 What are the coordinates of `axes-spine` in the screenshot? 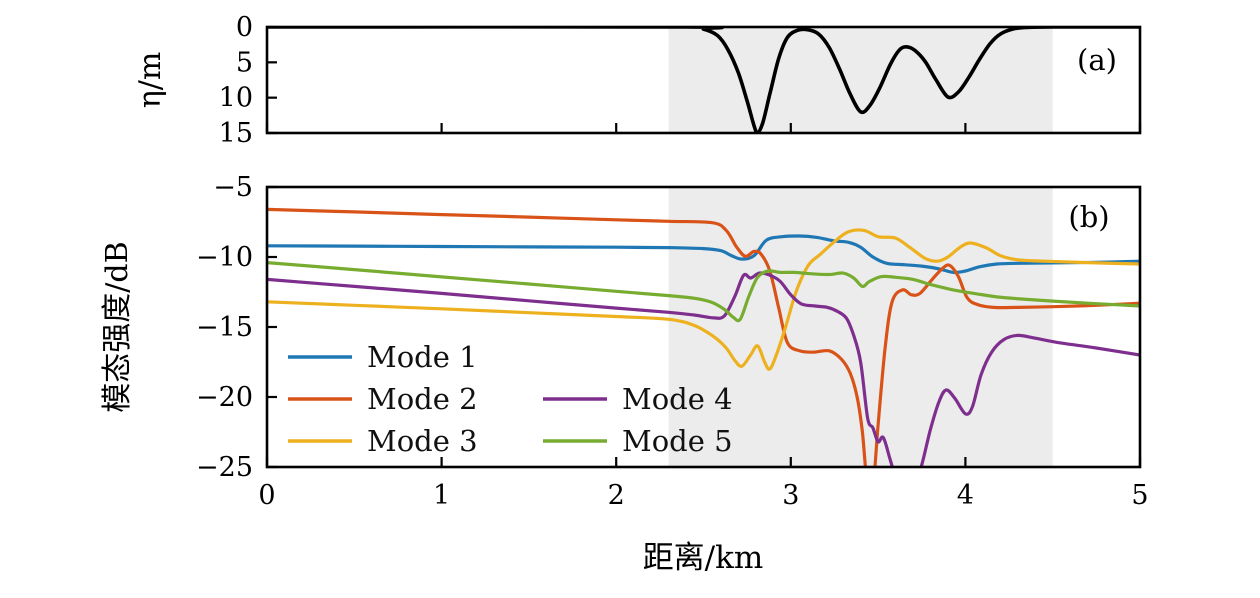 It's located at (703, 80).